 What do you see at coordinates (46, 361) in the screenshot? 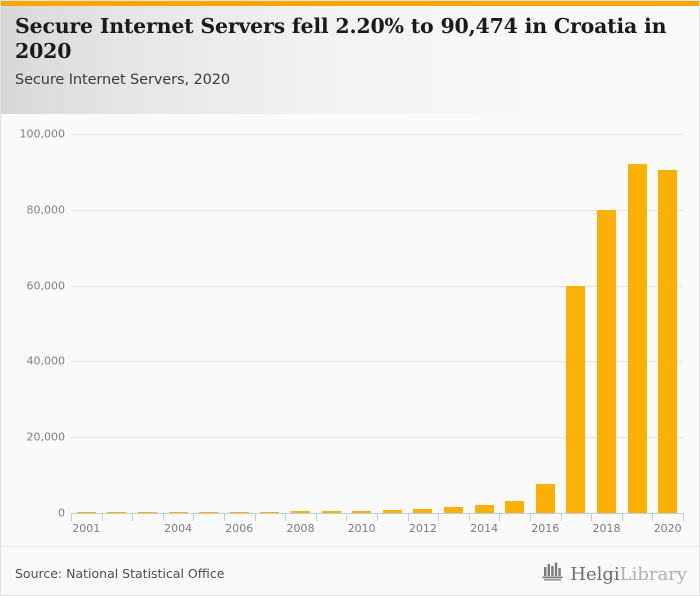
I see `y-axis-label: 40,000` at bounding box center [46, 361].